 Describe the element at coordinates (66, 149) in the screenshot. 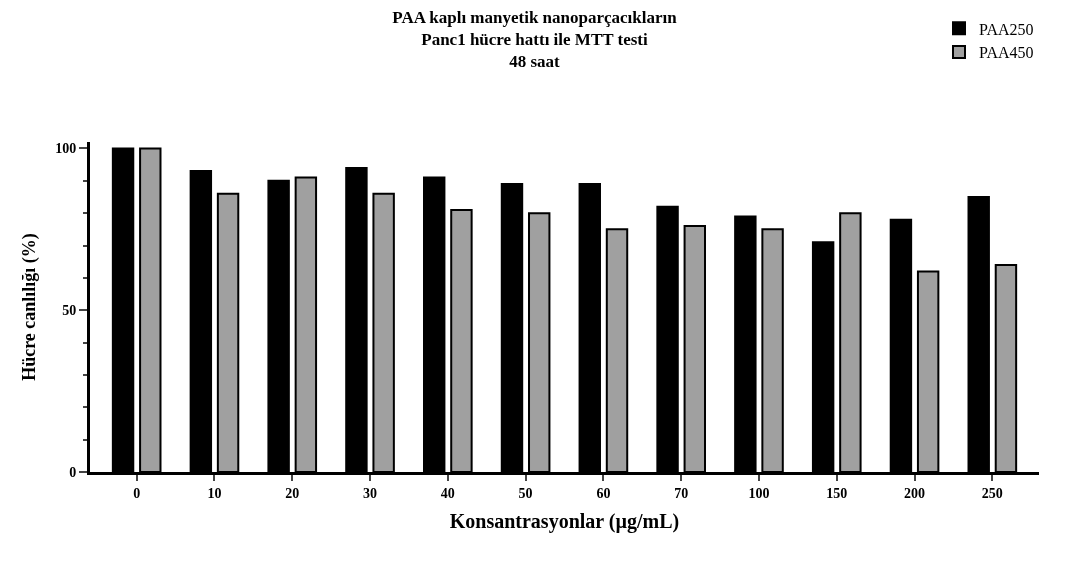

I see `y-tick-label: 100` at that location.